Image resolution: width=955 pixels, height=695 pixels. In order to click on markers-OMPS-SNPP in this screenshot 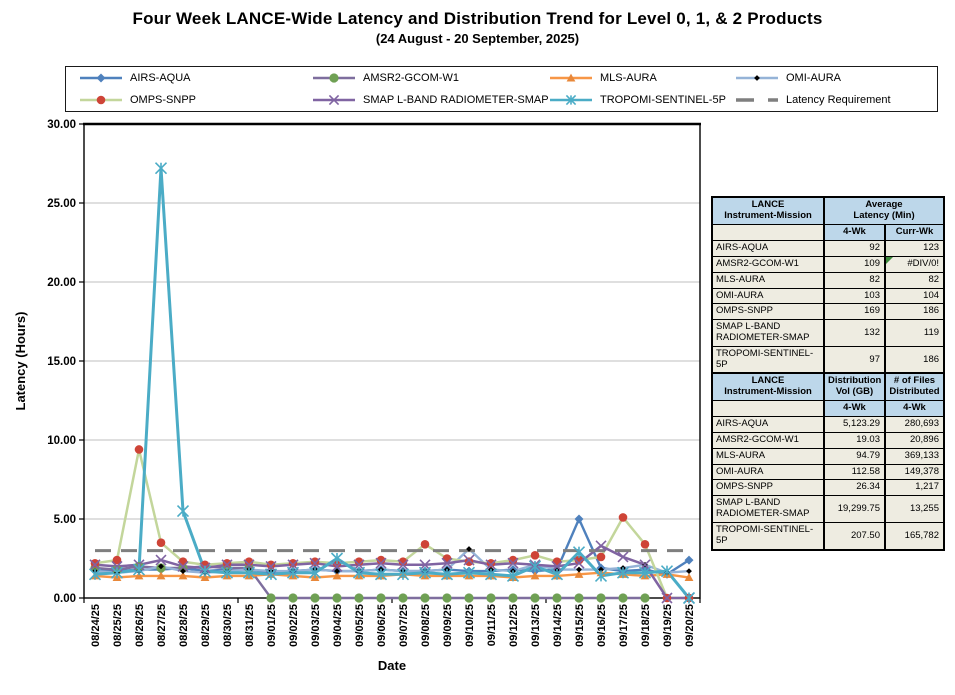, I will do `click(392, 524)`.